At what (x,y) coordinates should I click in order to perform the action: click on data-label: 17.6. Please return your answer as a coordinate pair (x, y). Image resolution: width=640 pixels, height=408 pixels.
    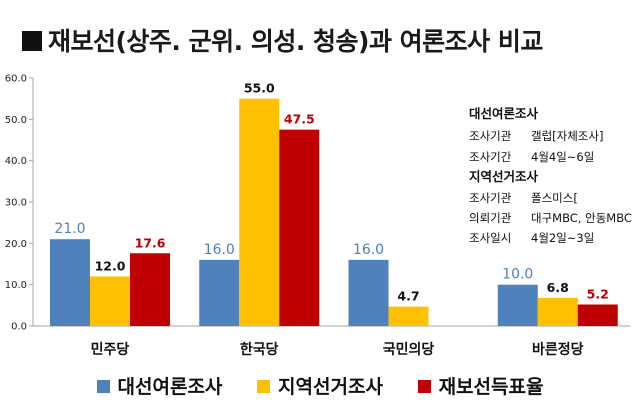
    Looking at the image, I should click on (150, 242).